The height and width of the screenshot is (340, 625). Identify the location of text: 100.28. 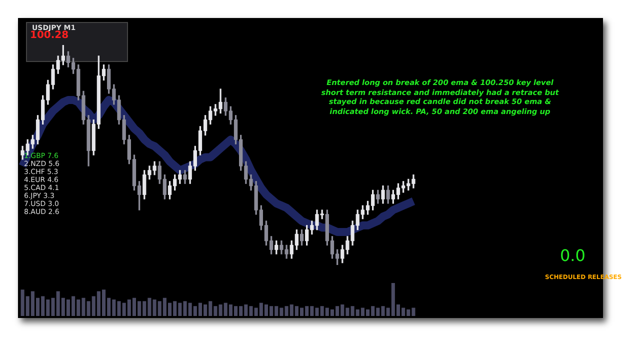
(49, 35).